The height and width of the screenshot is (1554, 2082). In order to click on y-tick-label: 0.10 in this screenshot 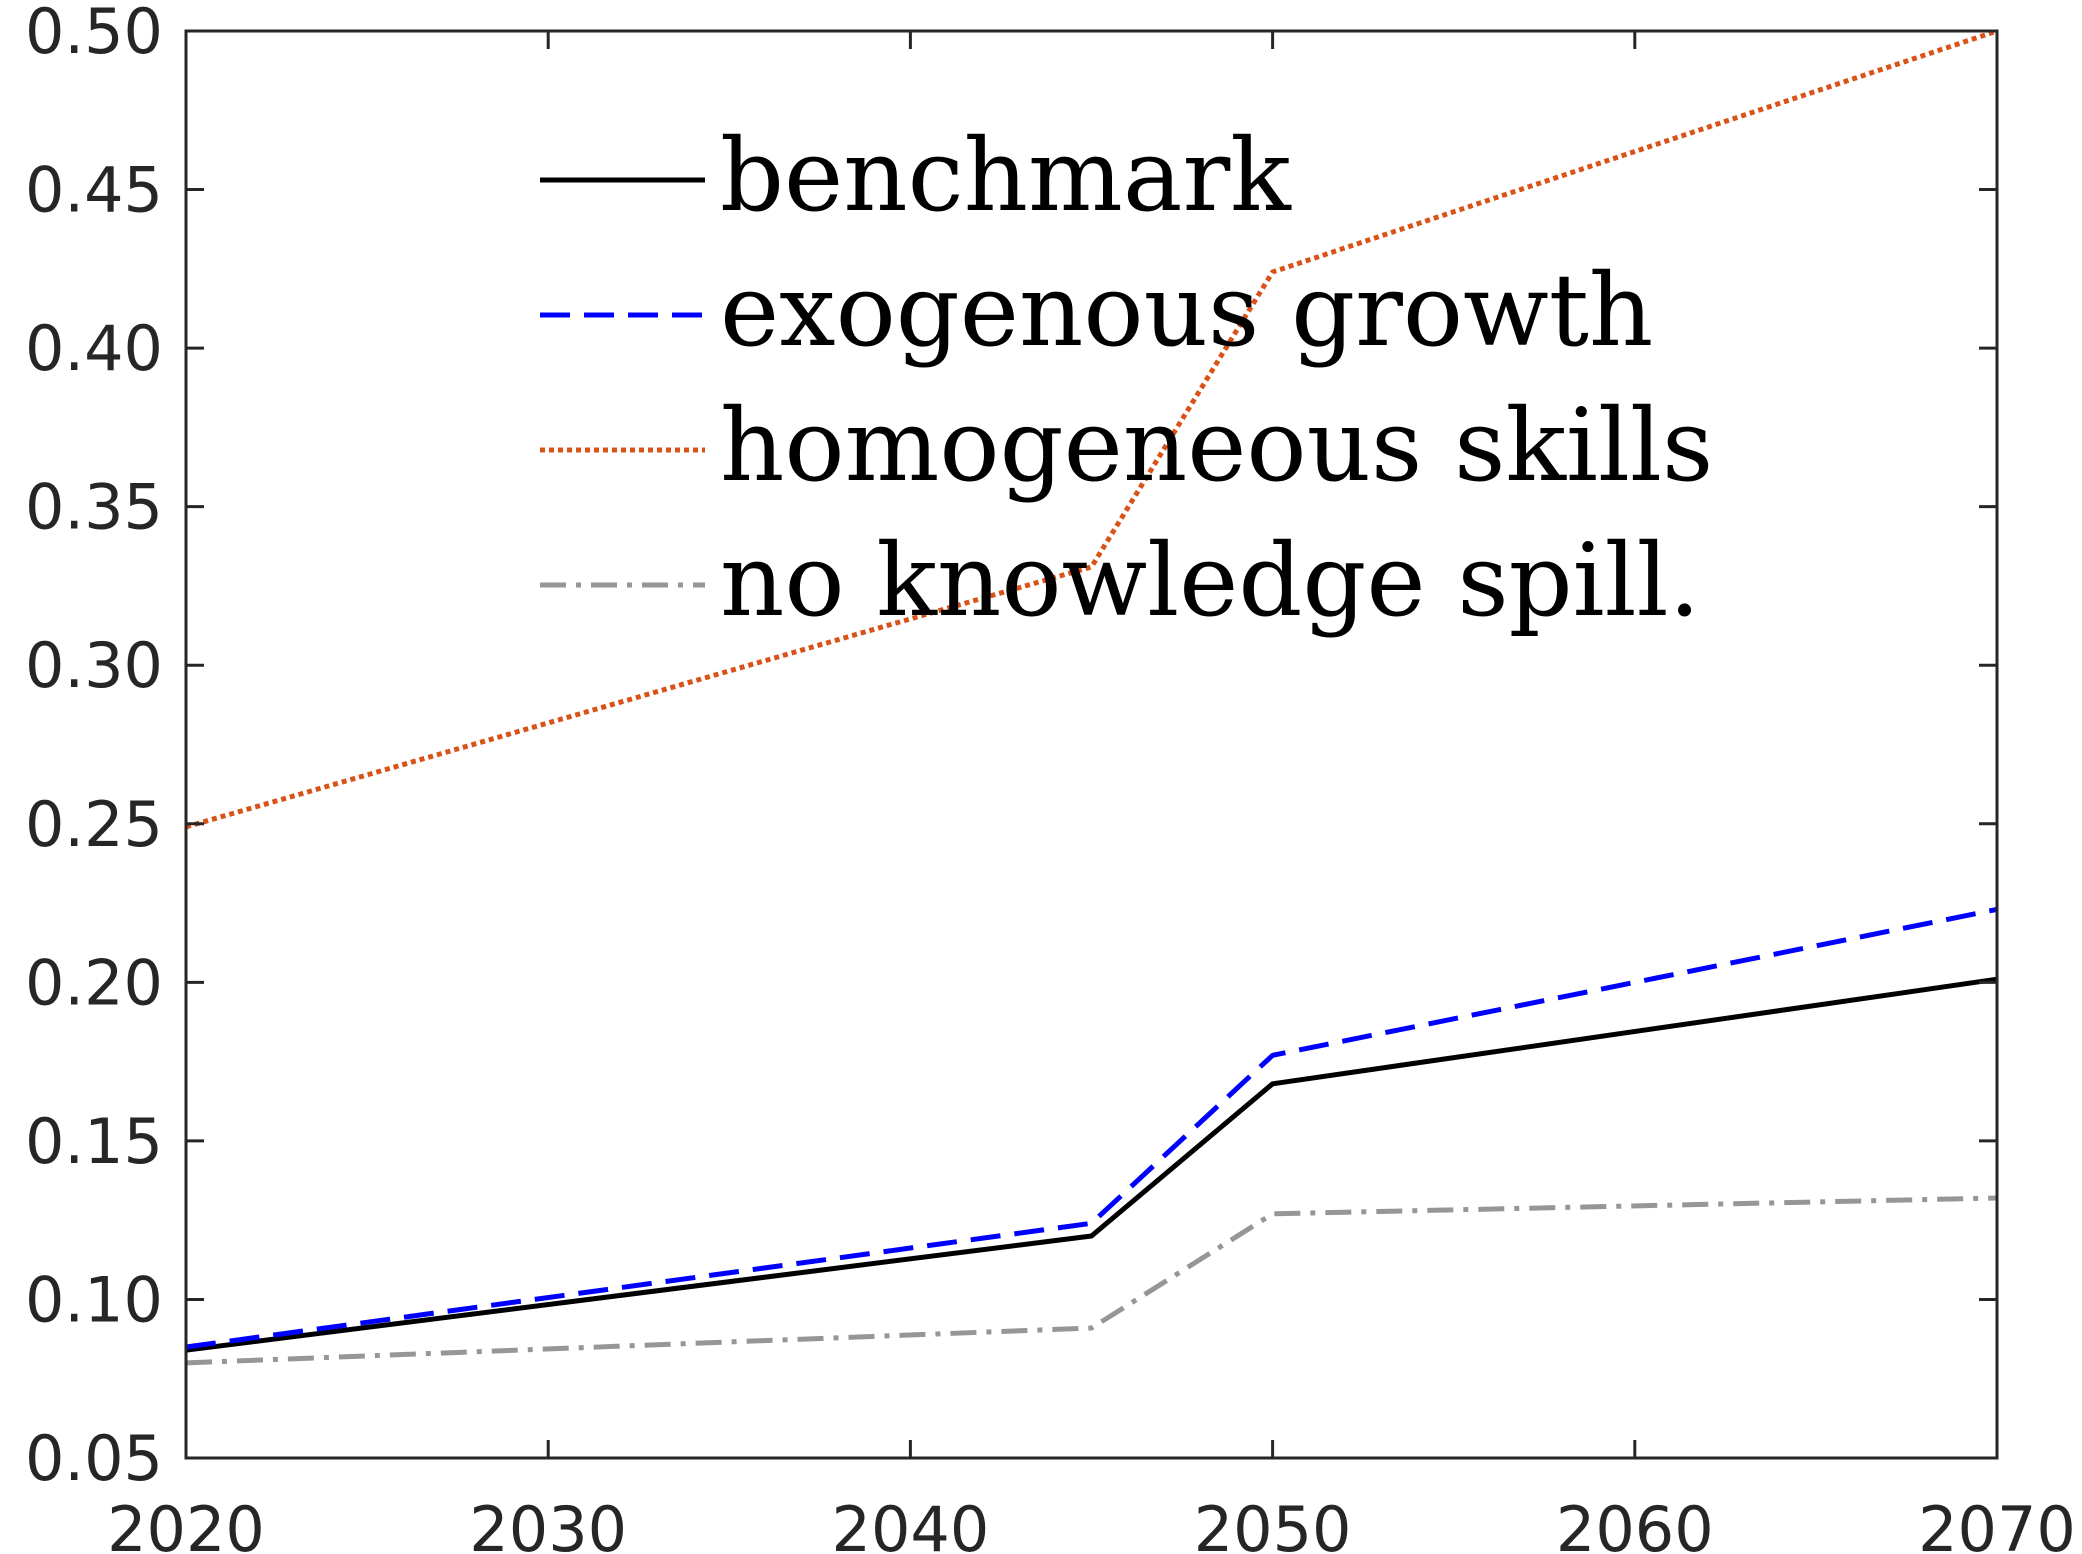, I will do `click(94, 1299)`.